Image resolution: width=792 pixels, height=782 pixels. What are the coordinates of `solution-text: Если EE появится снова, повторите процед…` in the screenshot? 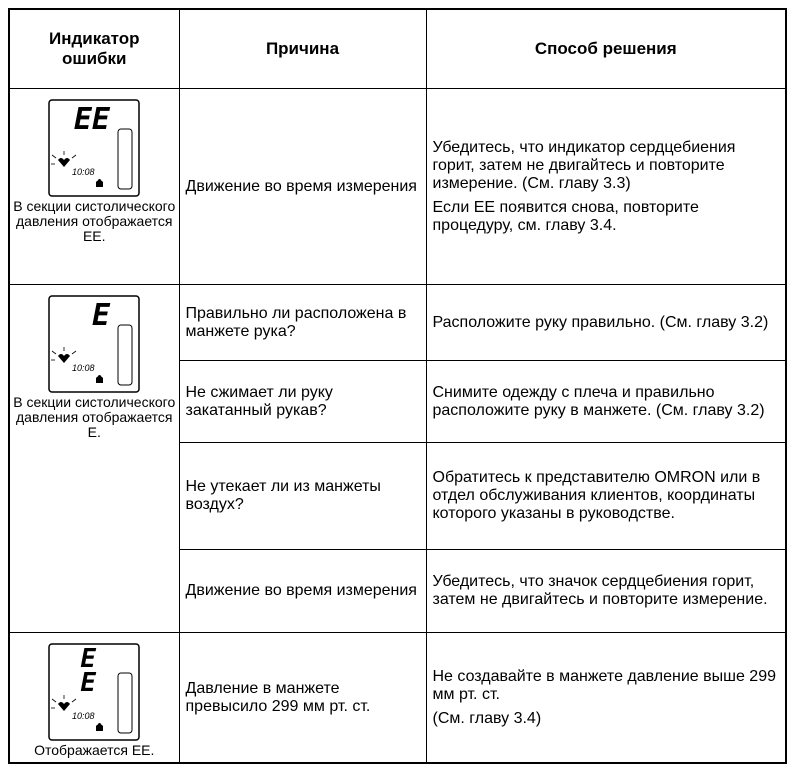 It's located at (565, 216).